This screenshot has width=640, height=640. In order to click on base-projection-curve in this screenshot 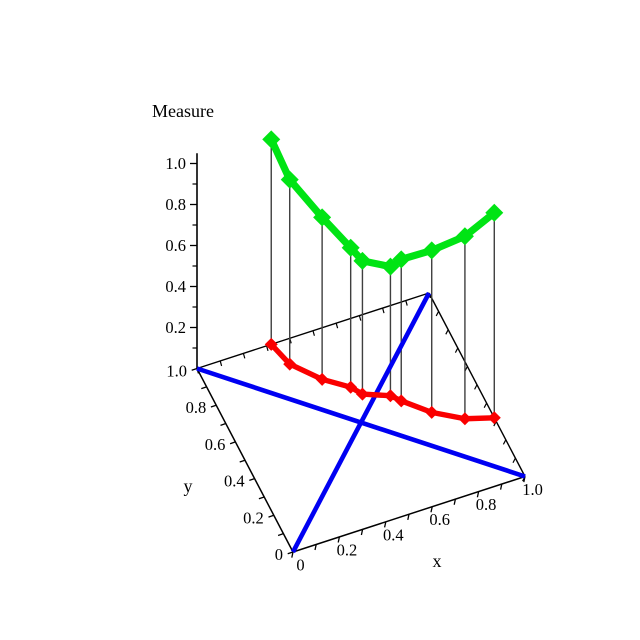, I will do `click(382, 381)`.